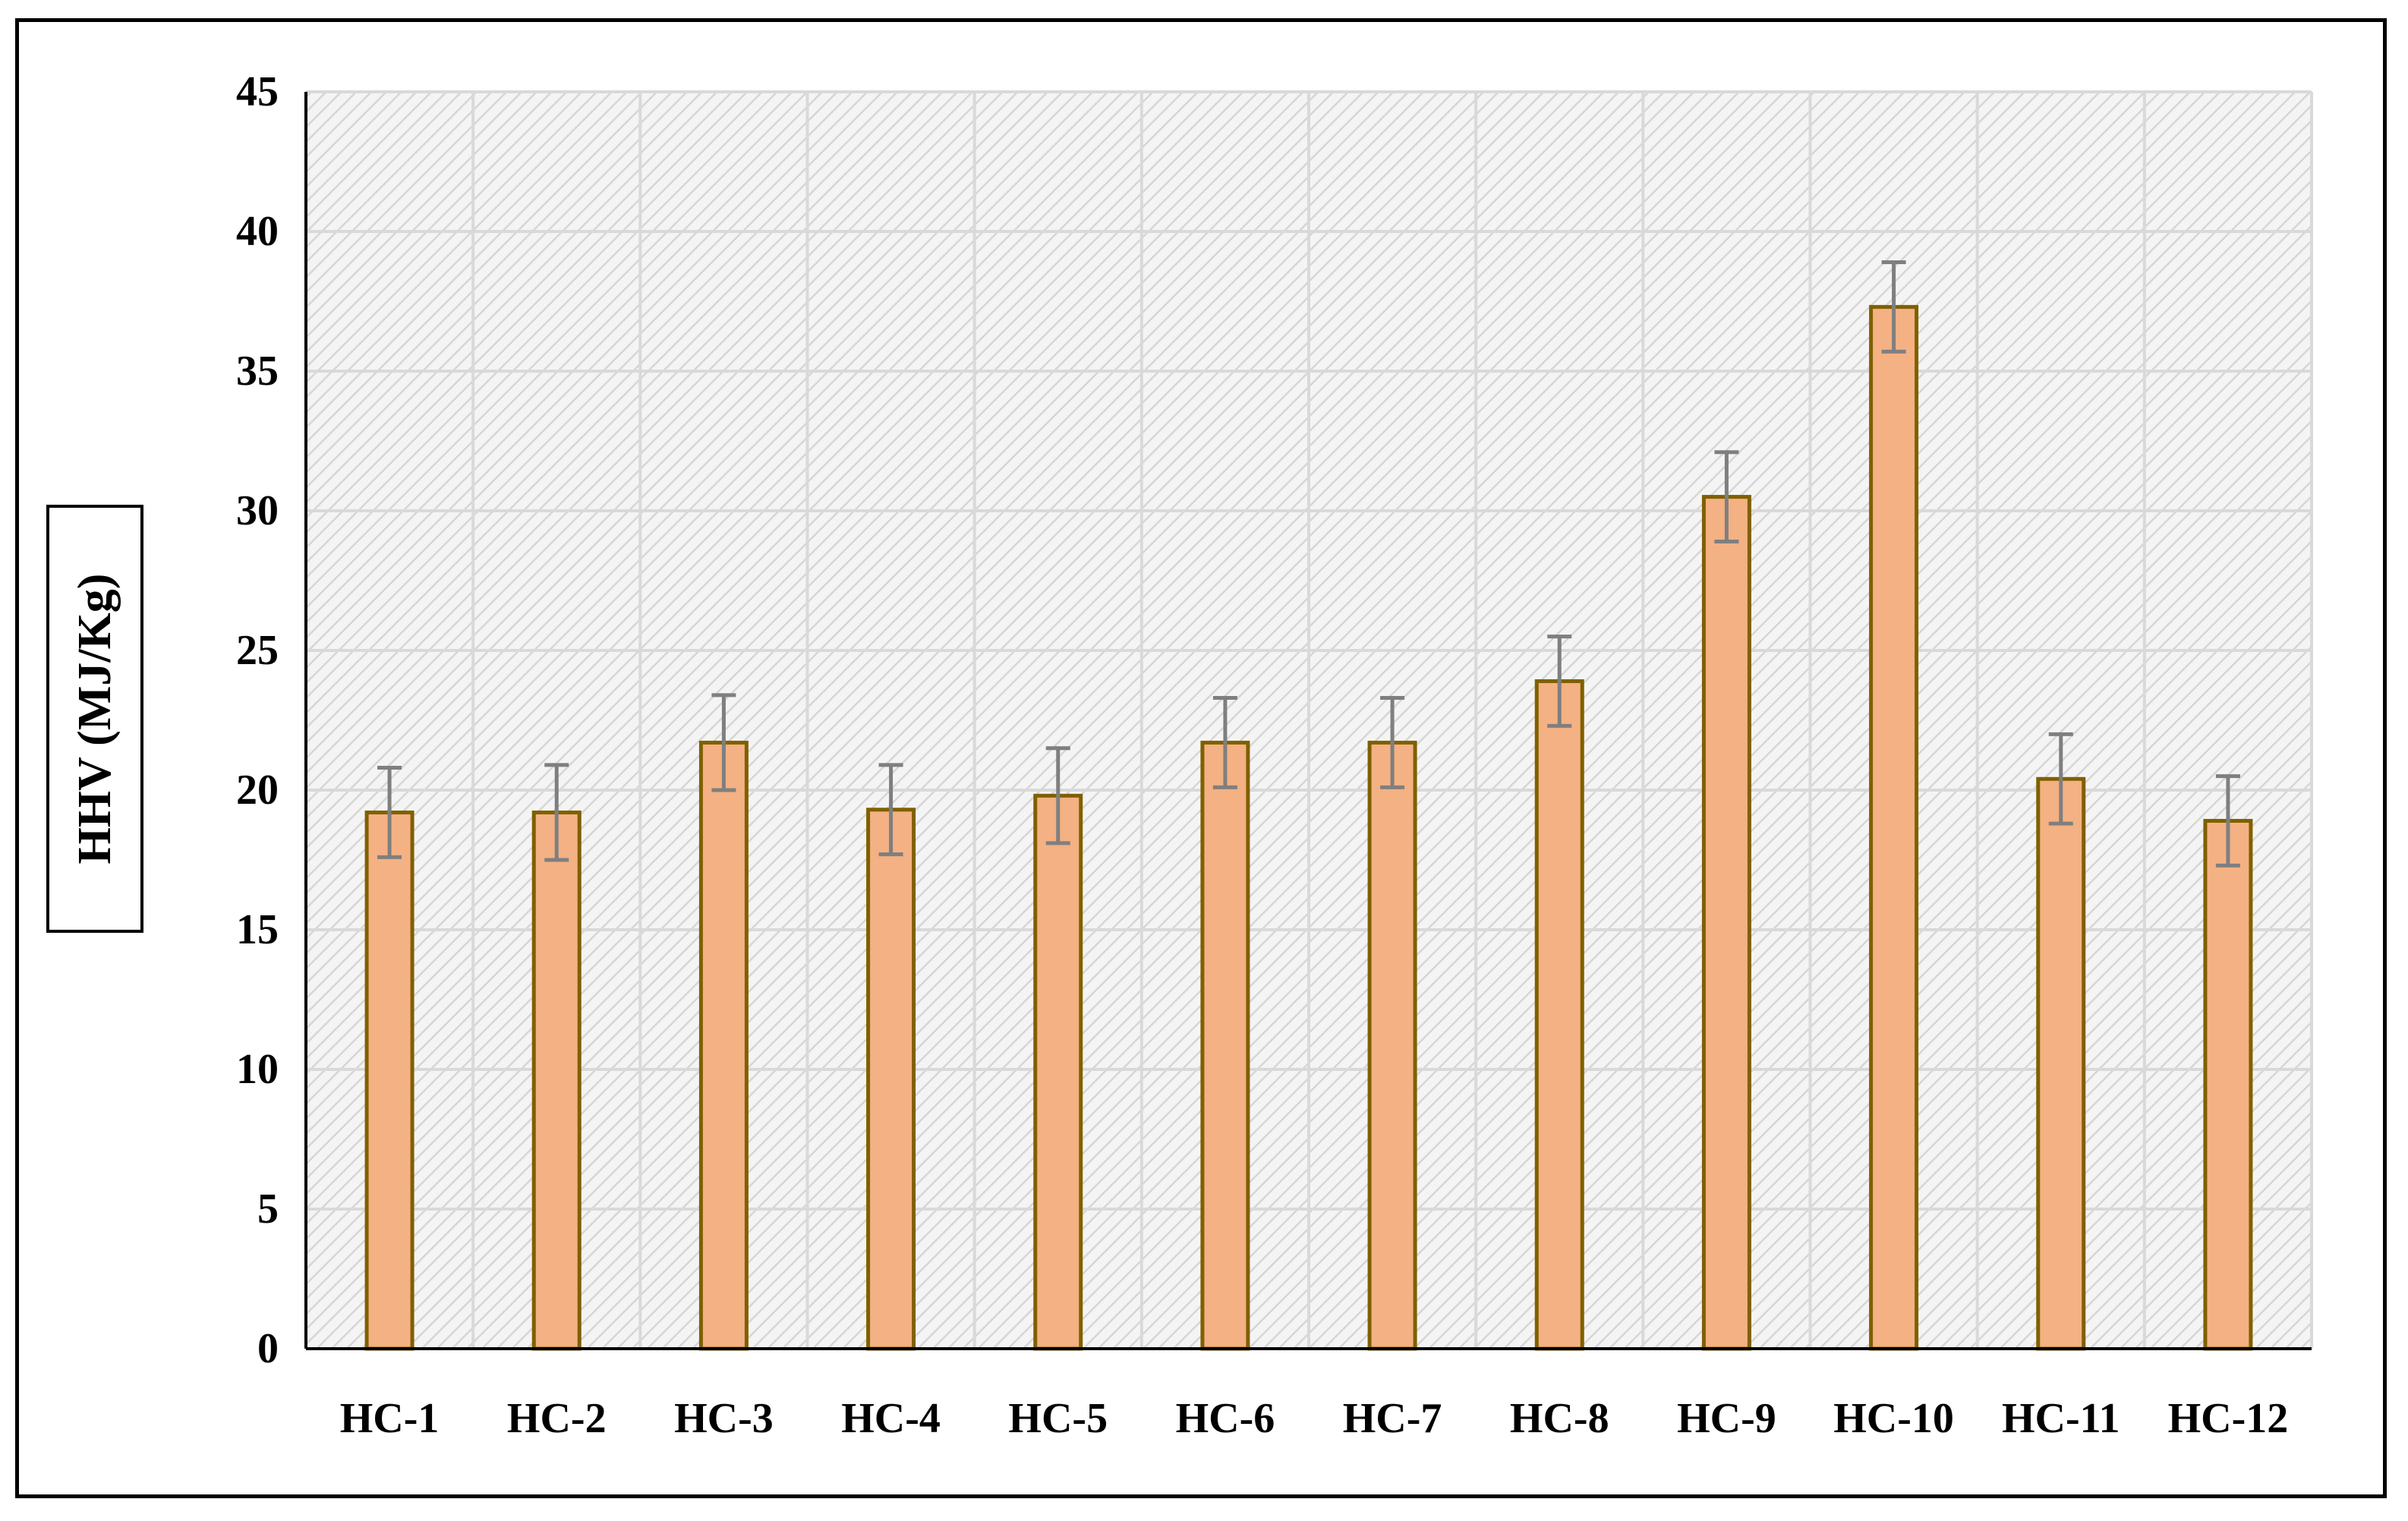 This screenshot has width=2408, height=1521. I want to click on y-tick-label: 30, so click(257, 510).